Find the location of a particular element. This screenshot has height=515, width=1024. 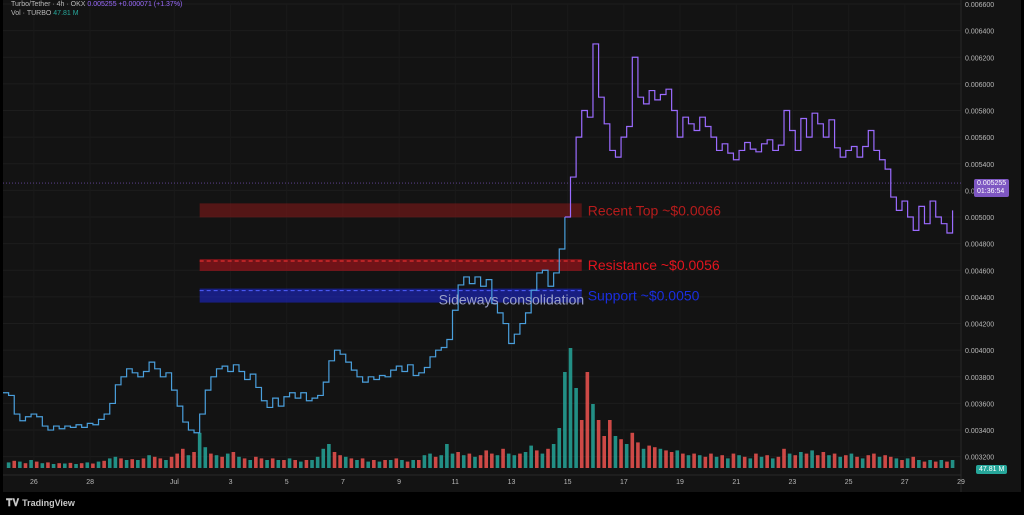

tradingview-logo: 𝐓𝐕 TradingView is located at coordinates (40, 503).